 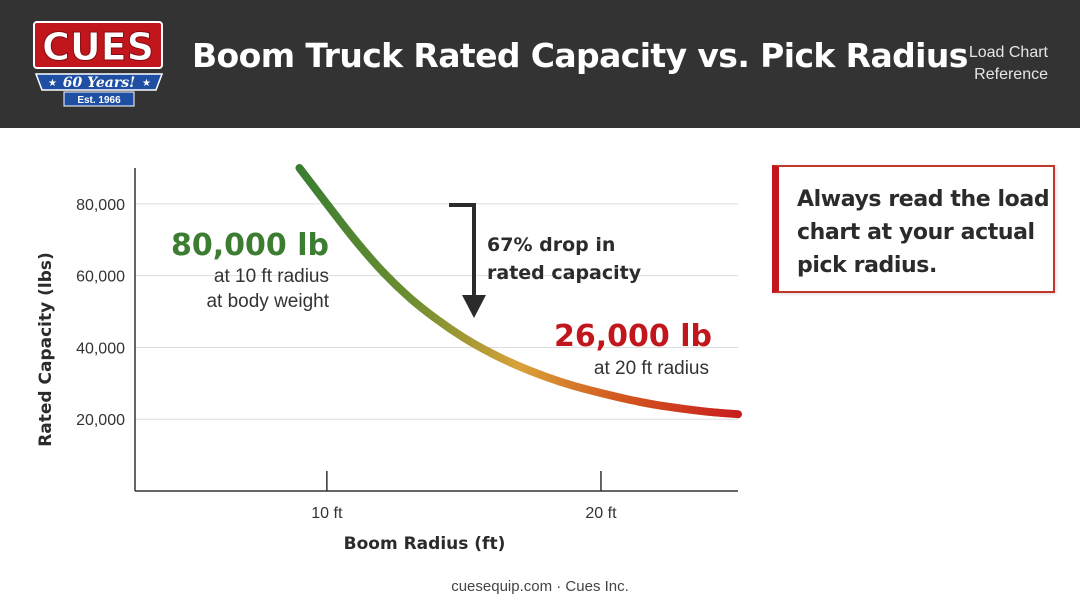 I want to click on logo-banner, so click(x=99, y=82).